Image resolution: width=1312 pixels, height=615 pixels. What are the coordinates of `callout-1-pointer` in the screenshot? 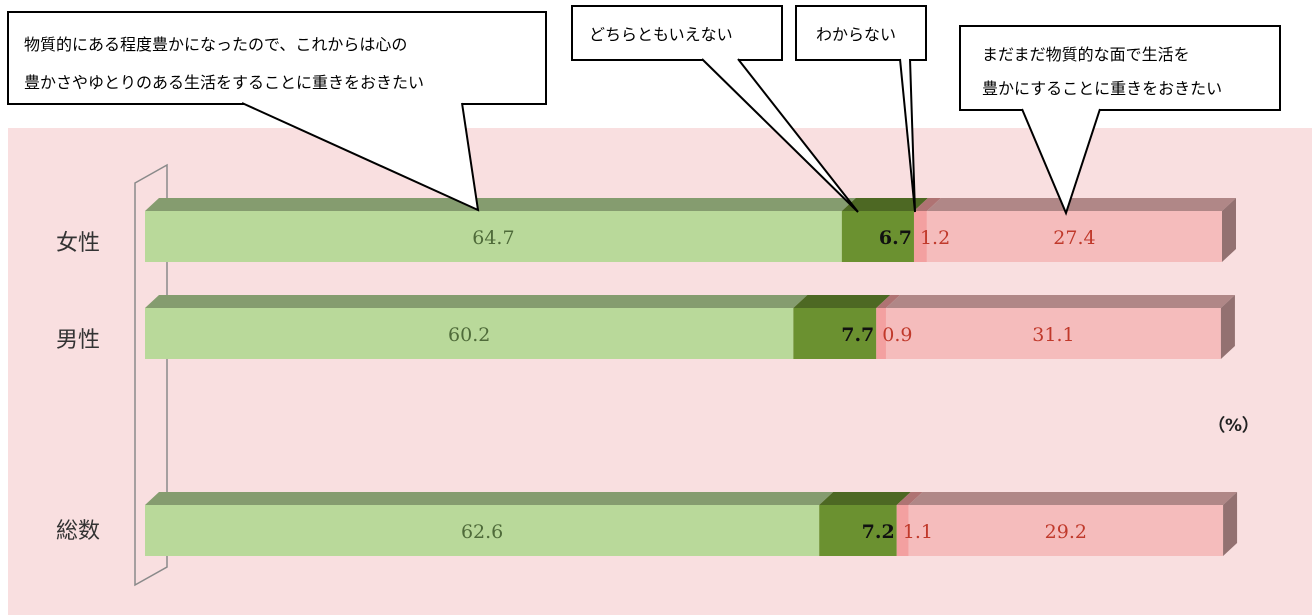 It's located at (360, 157).